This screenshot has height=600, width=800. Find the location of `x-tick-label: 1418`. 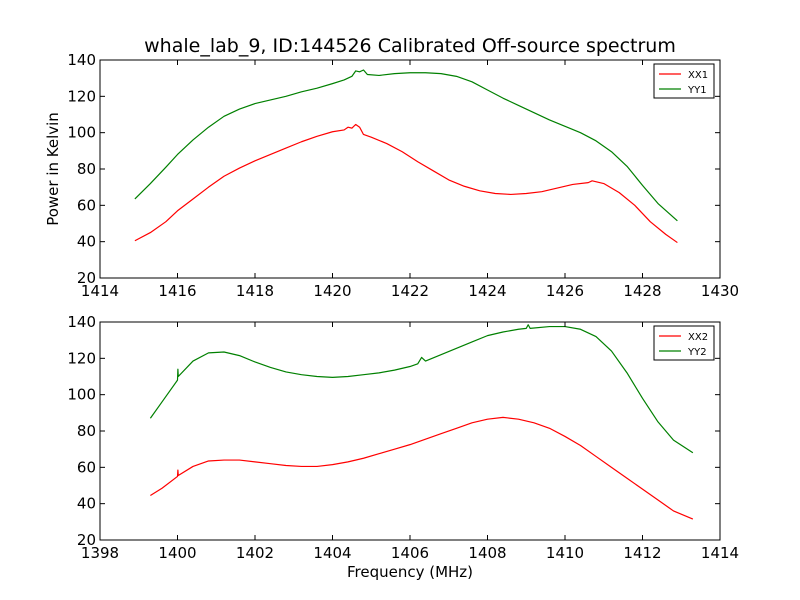

x-tick-label: 1418 is located at coordinates (255, 291).